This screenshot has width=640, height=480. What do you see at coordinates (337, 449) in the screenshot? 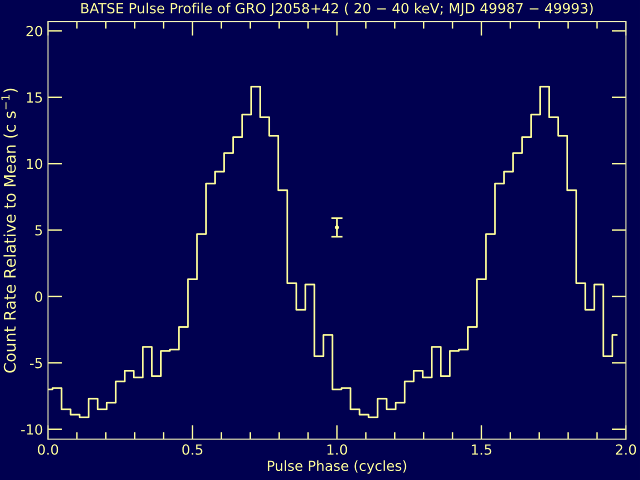
I see `x-tick-label: 1.0` at bounding box center [337, 449].